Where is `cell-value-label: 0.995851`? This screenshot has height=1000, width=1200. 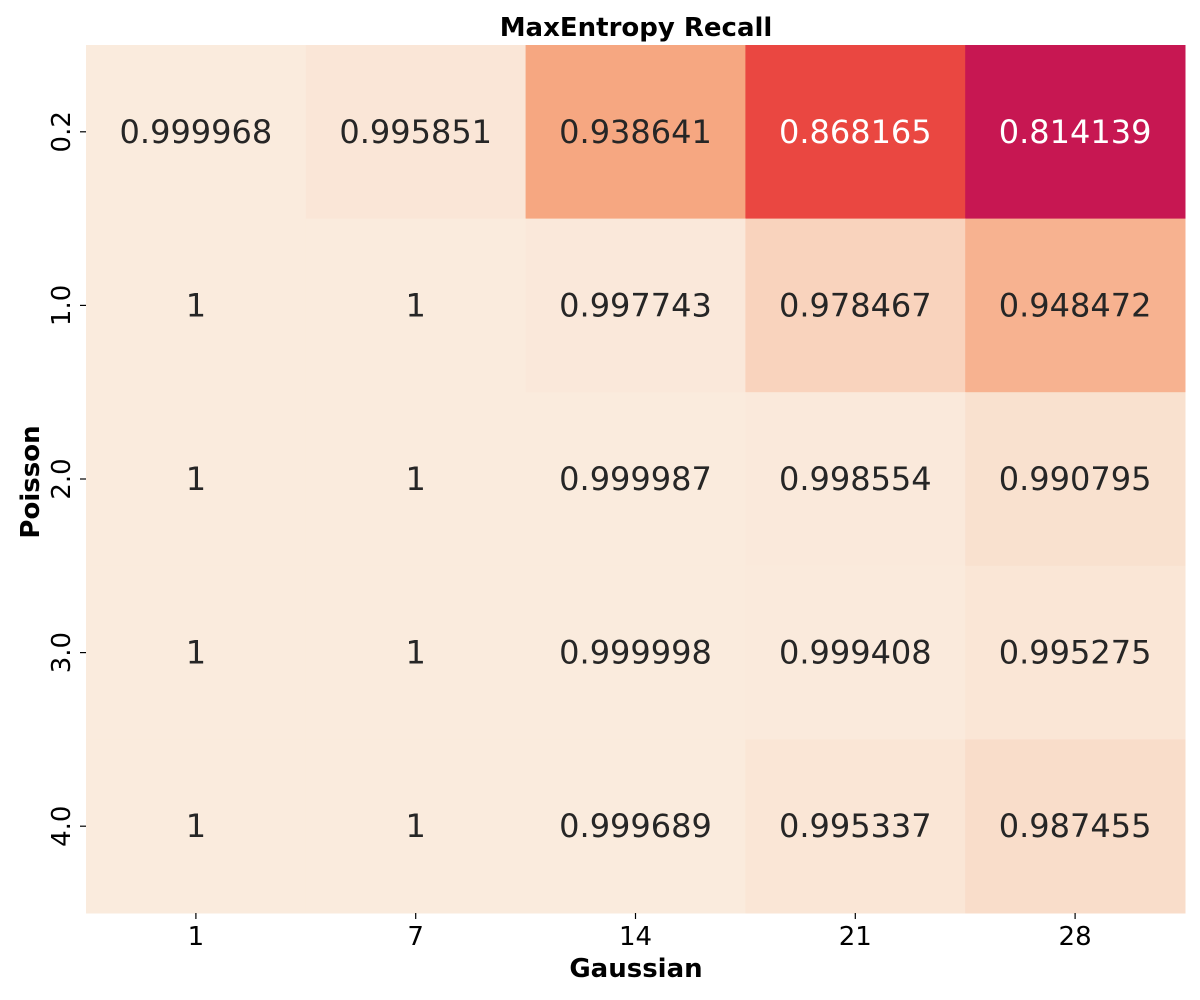 cell-value-label: 0.995851 is located at coordinates (415, 132).